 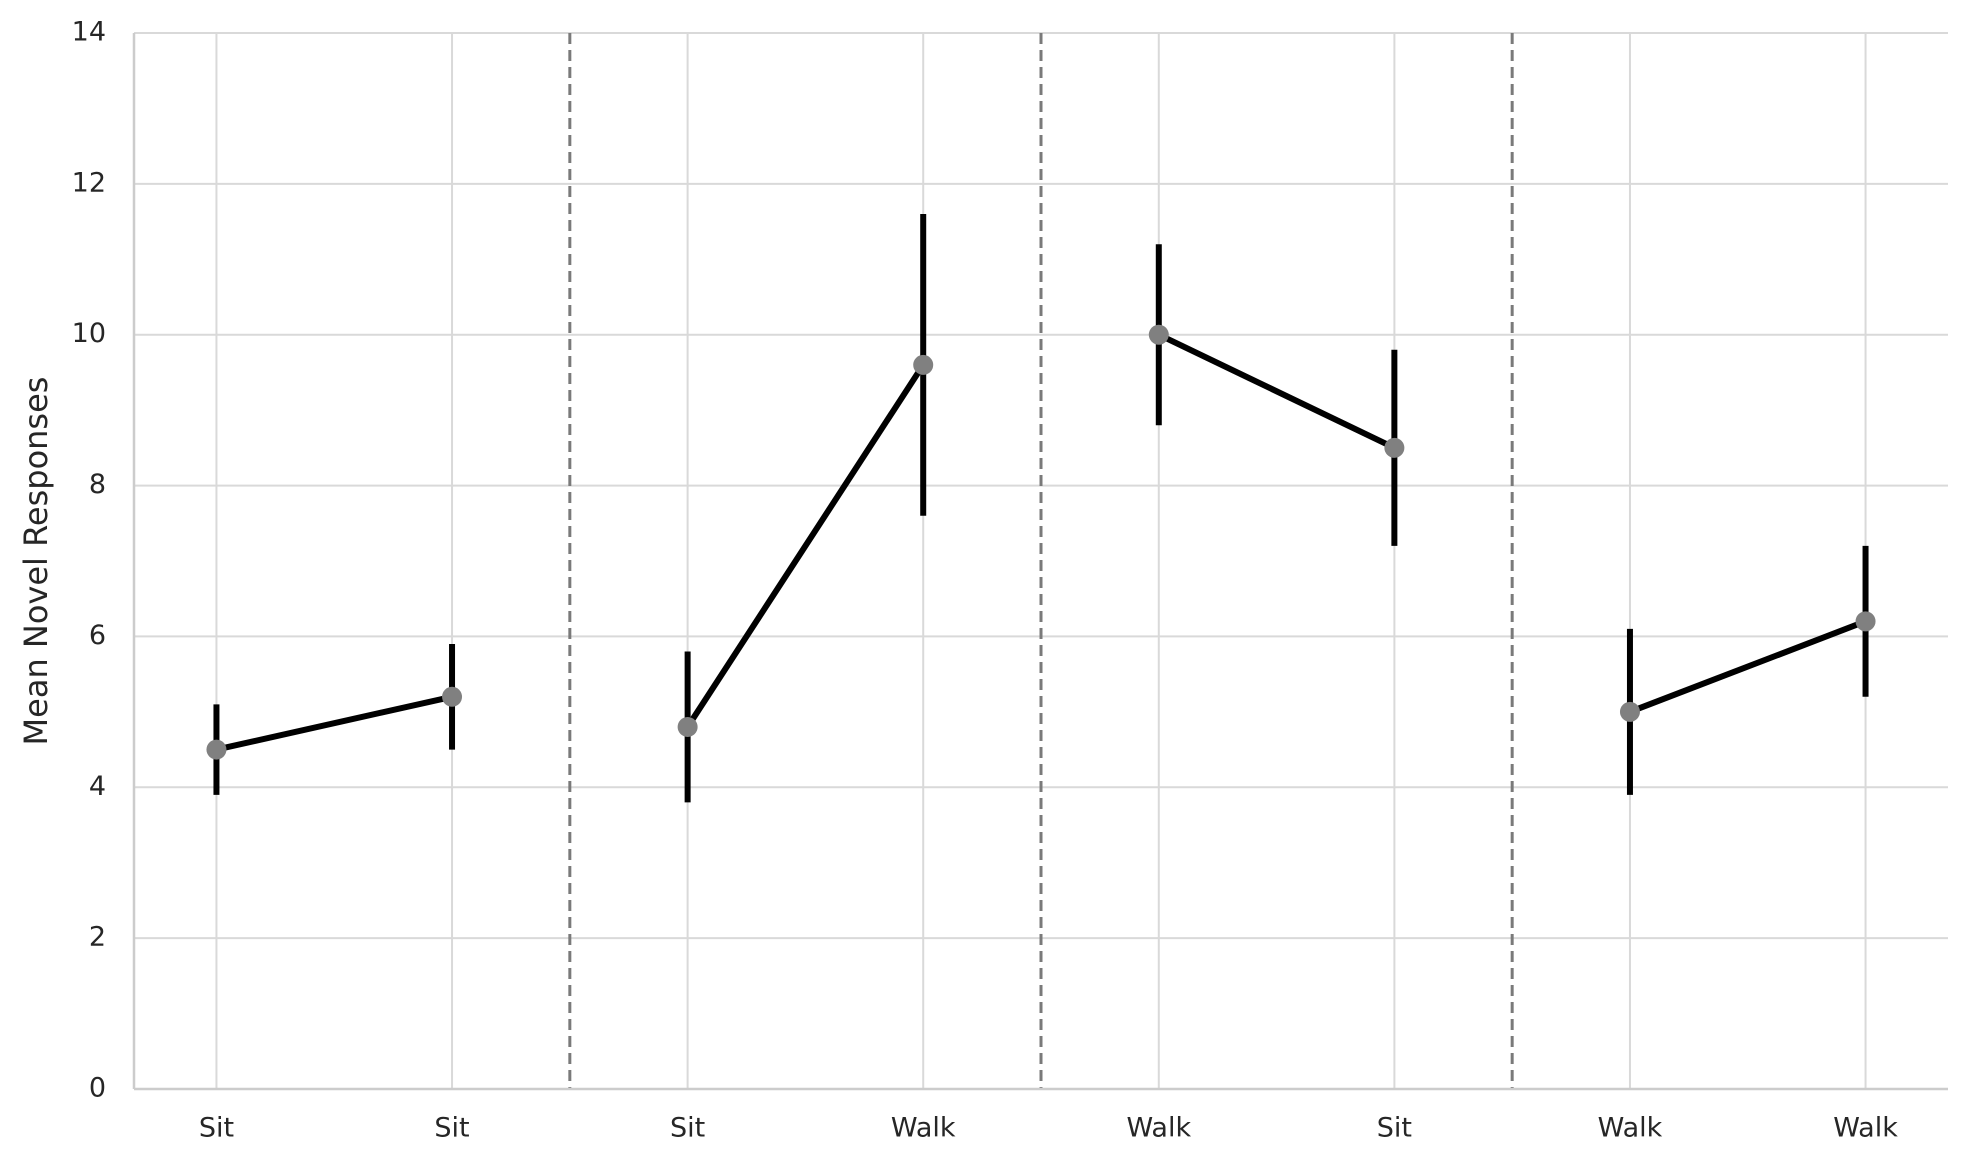 I want to click on y-tick-label: 2, so click(x=97, y=937).